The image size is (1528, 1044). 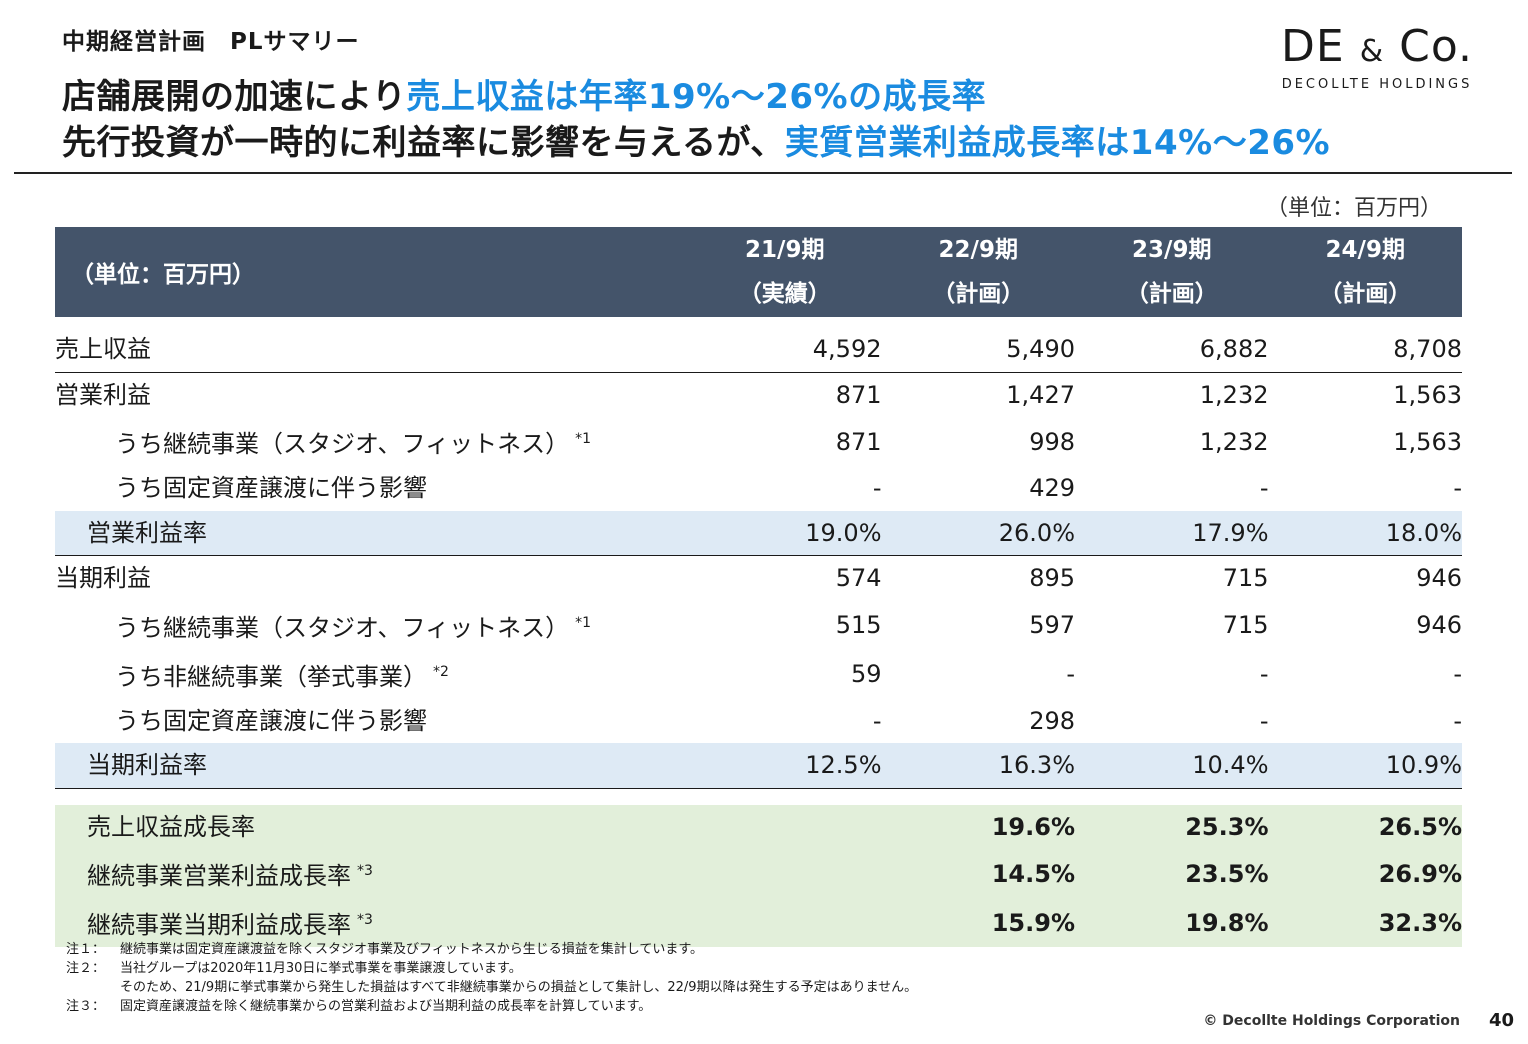 What do you see at coordinates (866, 674) in the screenshot?
I see `cell-value: 59` at bounding box center [866, 674].